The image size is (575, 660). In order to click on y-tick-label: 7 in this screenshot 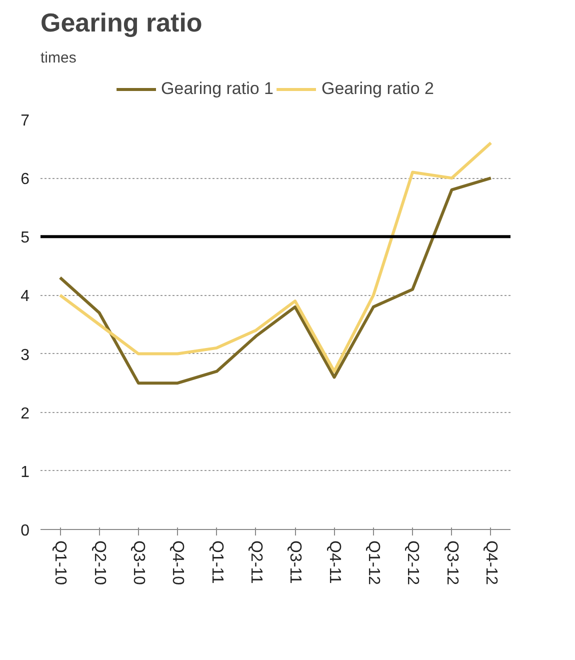, I will do `click(25, 121)`.